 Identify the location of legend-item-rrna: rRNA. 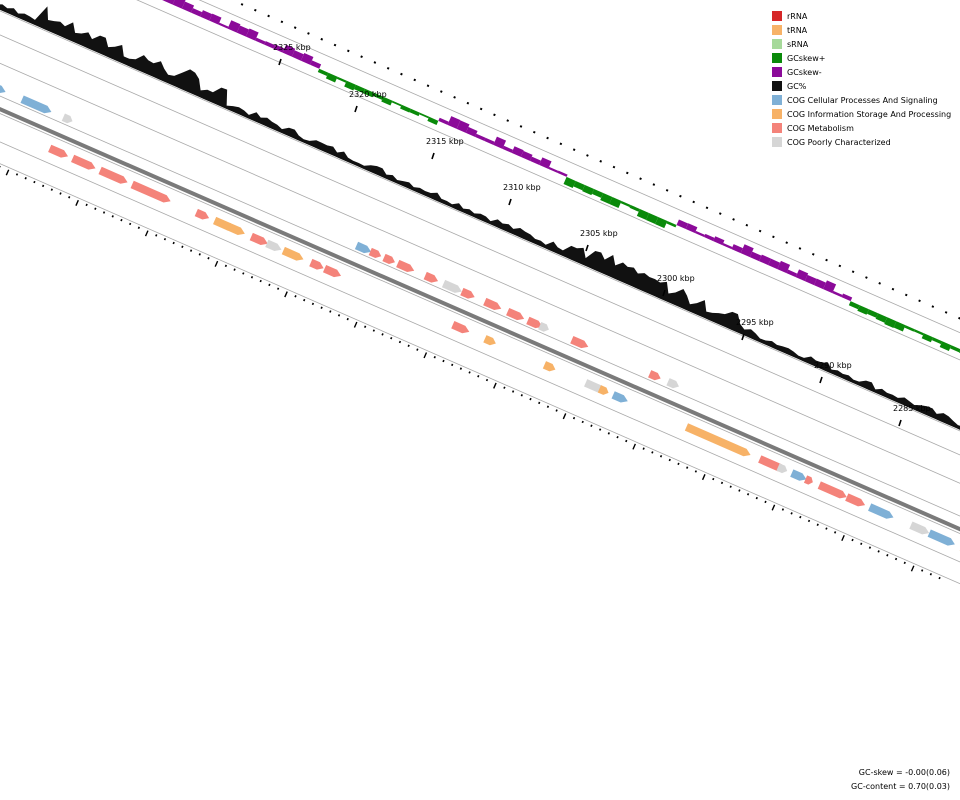
(861, 16).